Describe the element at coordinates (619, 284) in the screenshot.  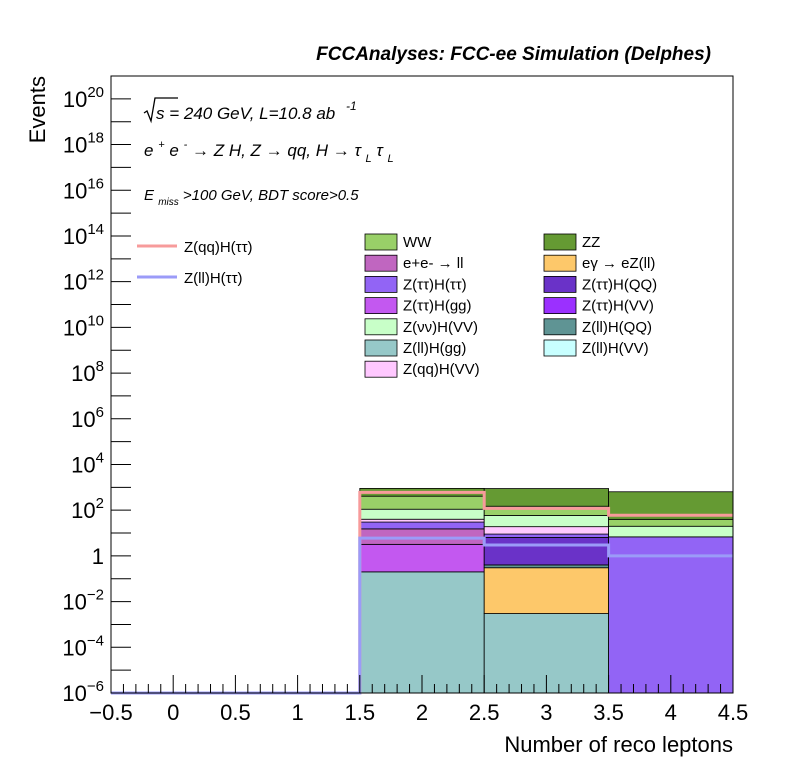
I see `legend-label: Z(ττ)H(QQ)` at that location.